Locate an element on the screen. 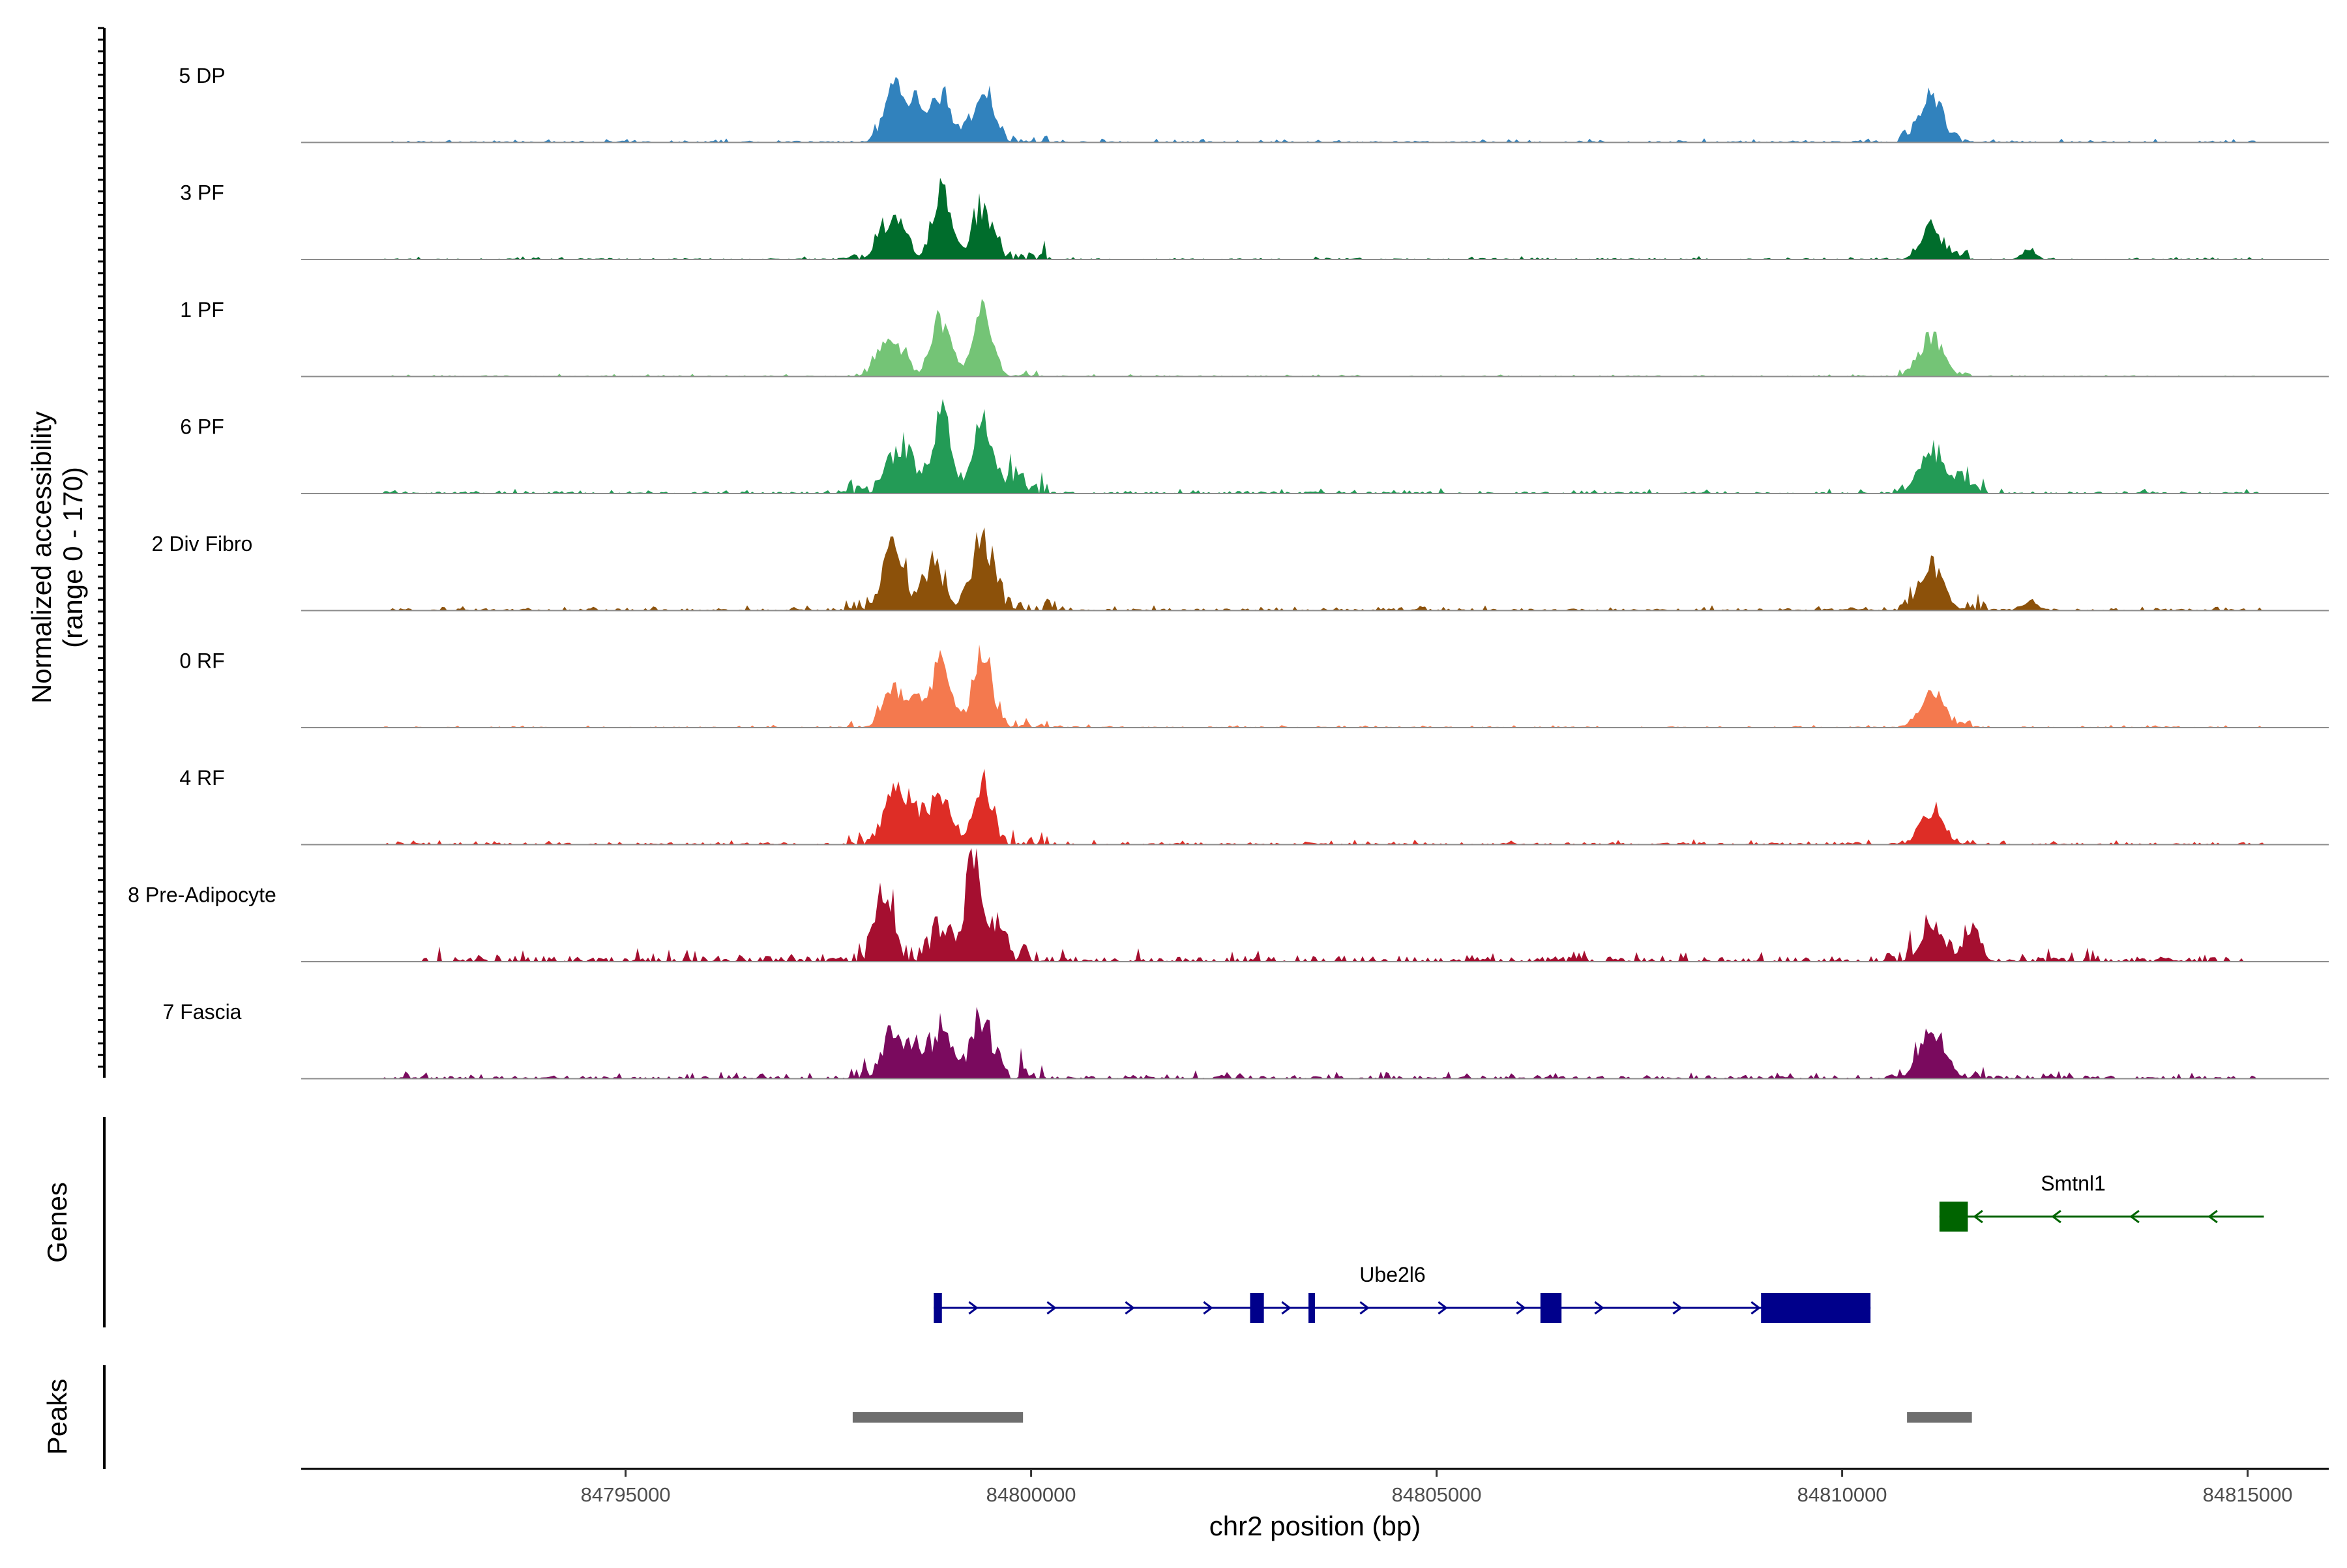 The width and height of the screenshot is (2347, 1568). genes-panel-label: Genes is located at coordinates (57, 1223).